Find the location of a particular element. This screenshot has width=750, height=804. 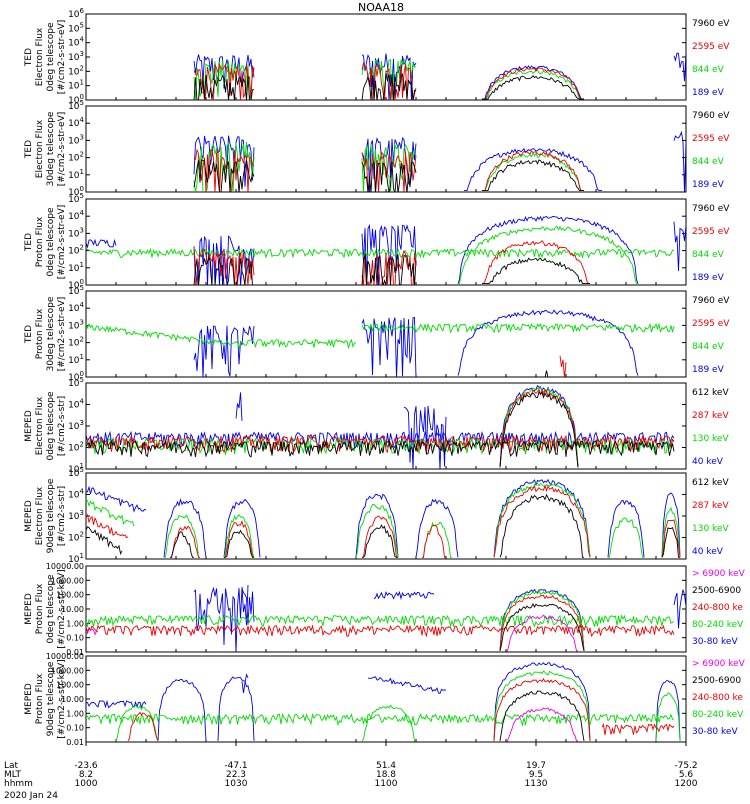

series-line--6900-kev is located at coordinates (92, 632).